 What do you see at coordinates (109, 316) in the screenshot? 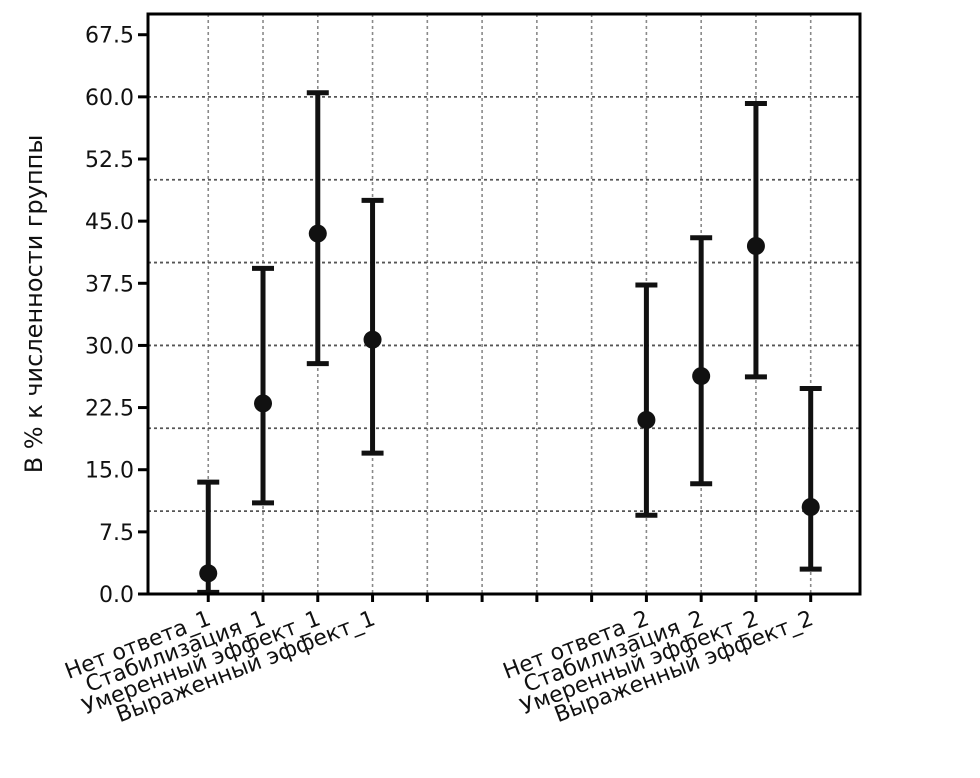
I see `y-tick-labels: 0.0 7.5 15.0 22.5 30.0 37.5 45.0 52.5 60.0 67.5` at bounding box center [109, 316].